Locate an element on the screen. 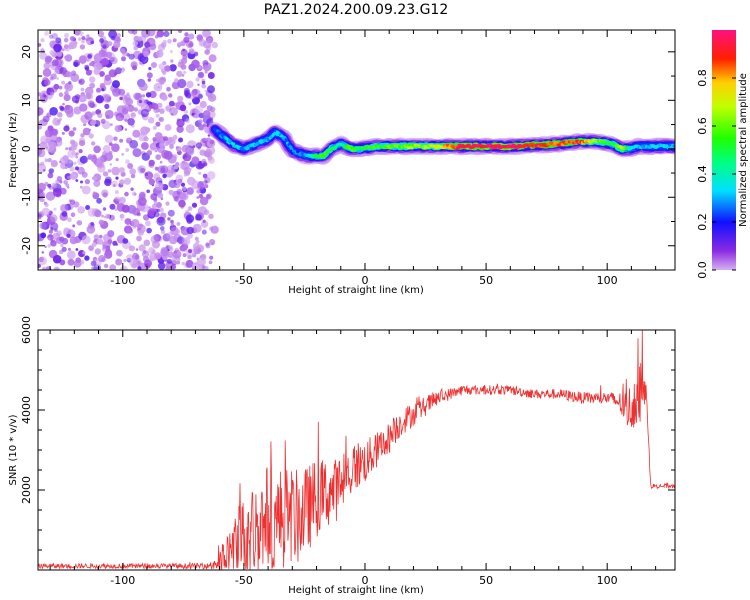  snr-y-tick-label: 2000 is located at coordinates (26, 490).